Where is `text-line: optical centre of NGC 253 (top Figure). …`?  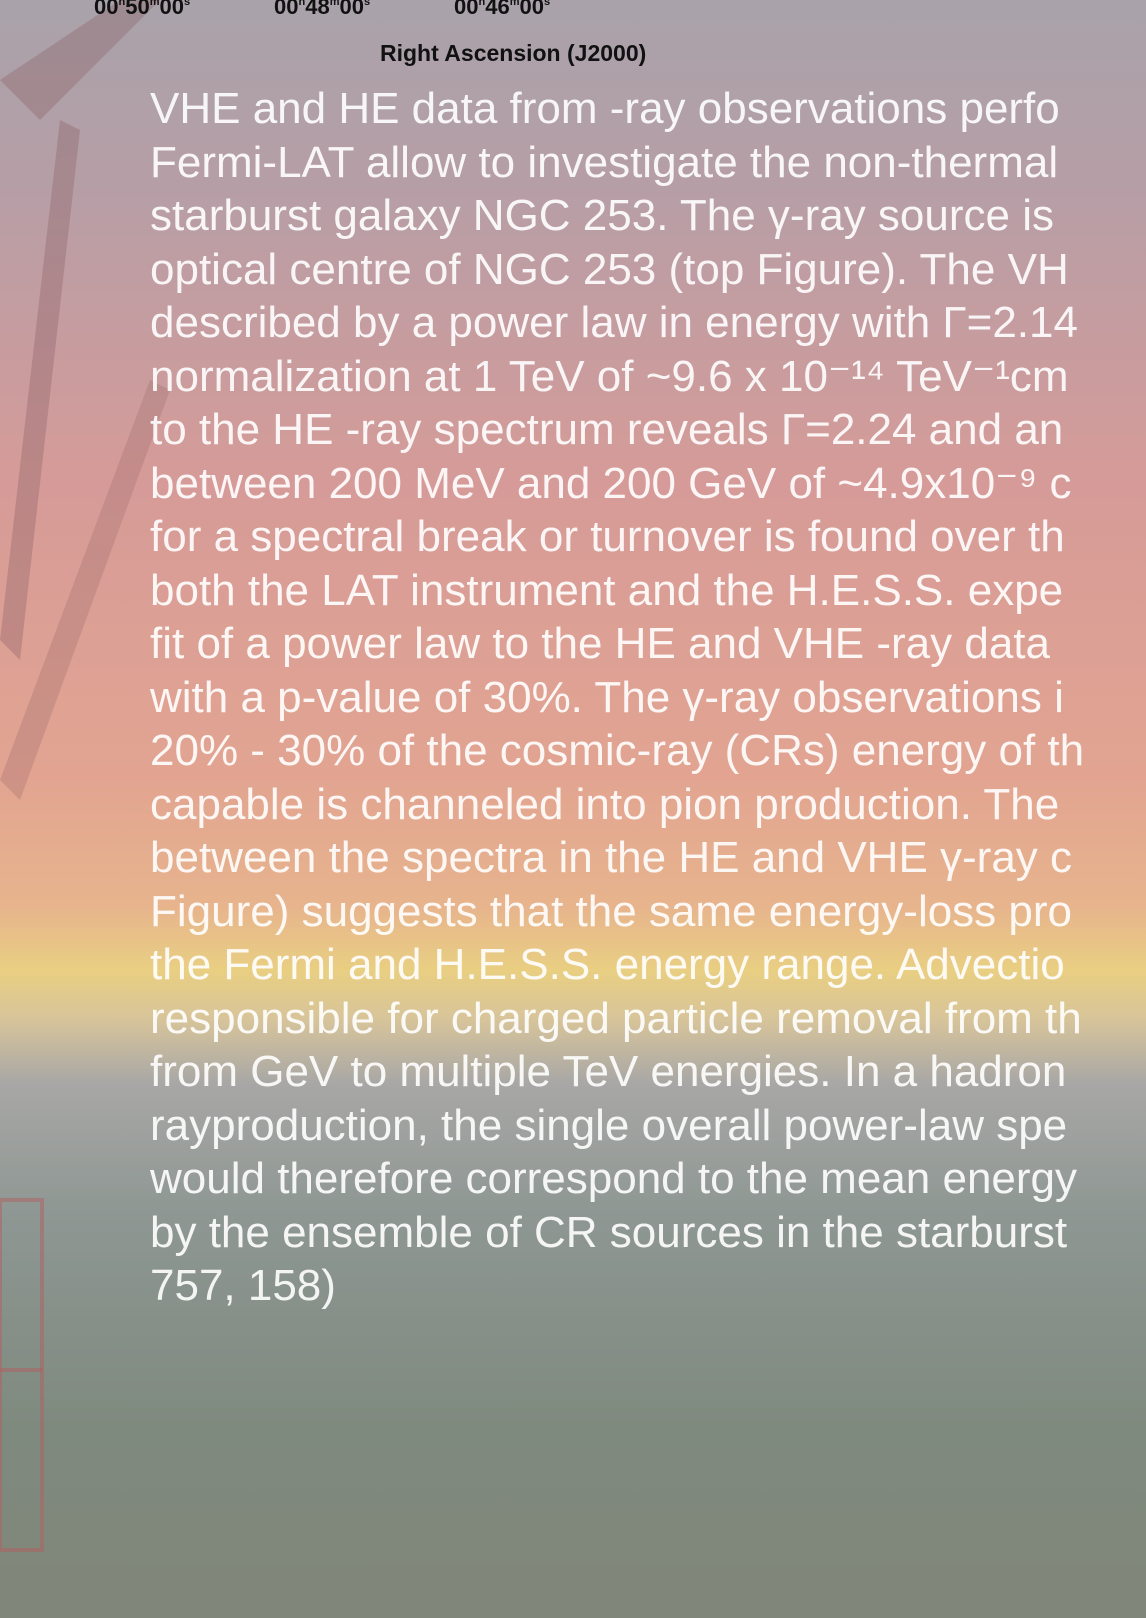
text-line: optical centre of NGC 253 (top Figure). … is located at coordinates (609, 269).